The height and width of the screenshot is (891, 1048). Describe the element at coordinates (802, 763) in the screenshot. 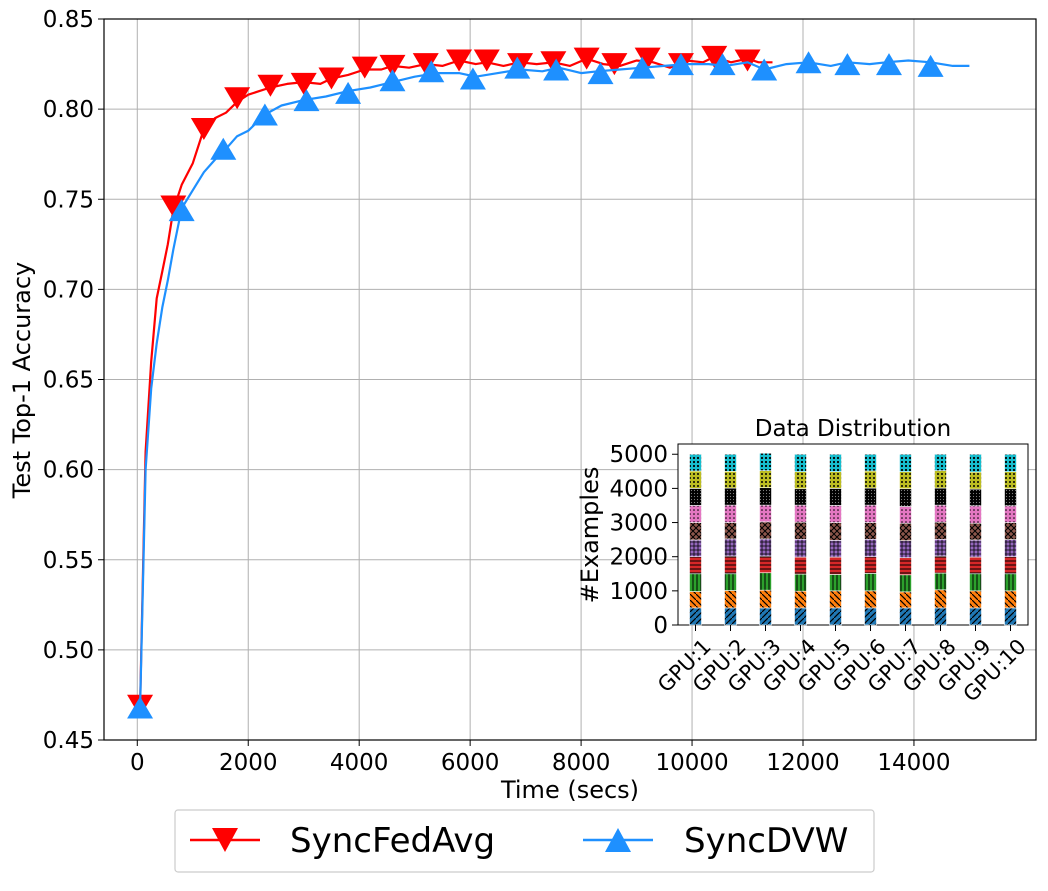

I see `x-tick-label: 12000` at that location.